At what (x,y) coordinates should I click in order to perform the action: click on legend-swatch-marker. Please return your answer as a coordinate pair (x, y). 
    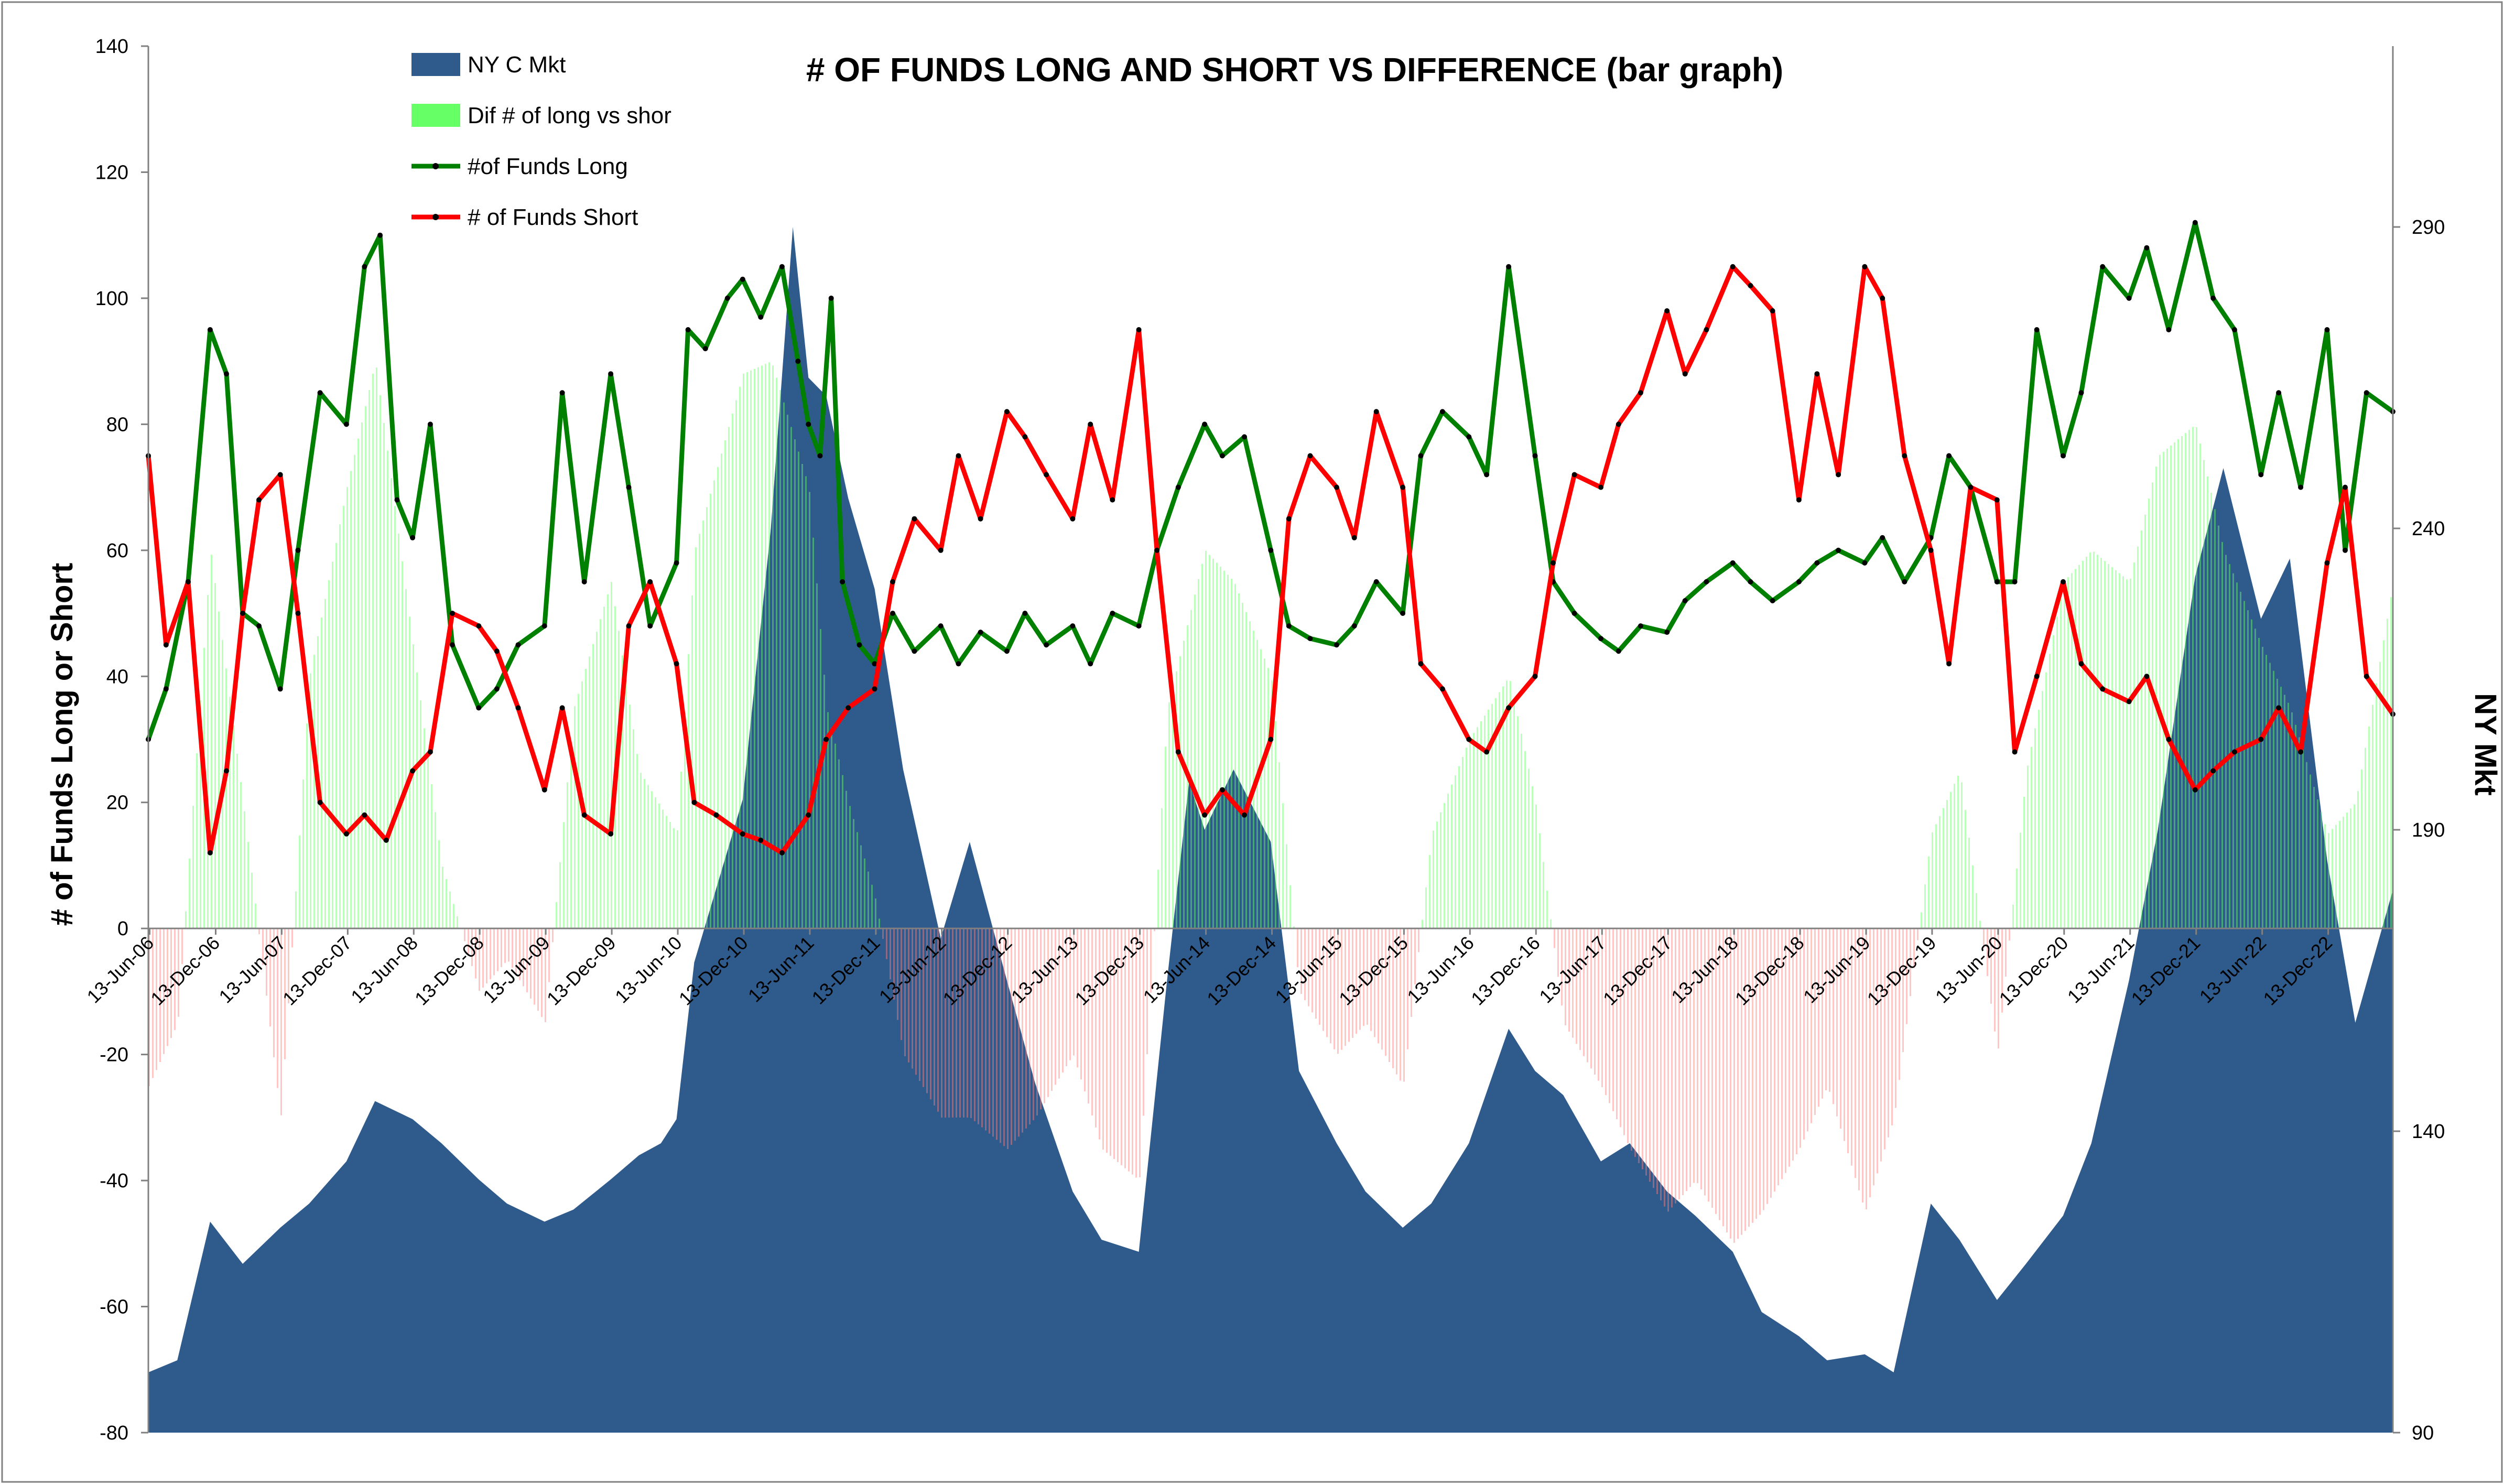
    Looking at the image, I should click on (435, 217).